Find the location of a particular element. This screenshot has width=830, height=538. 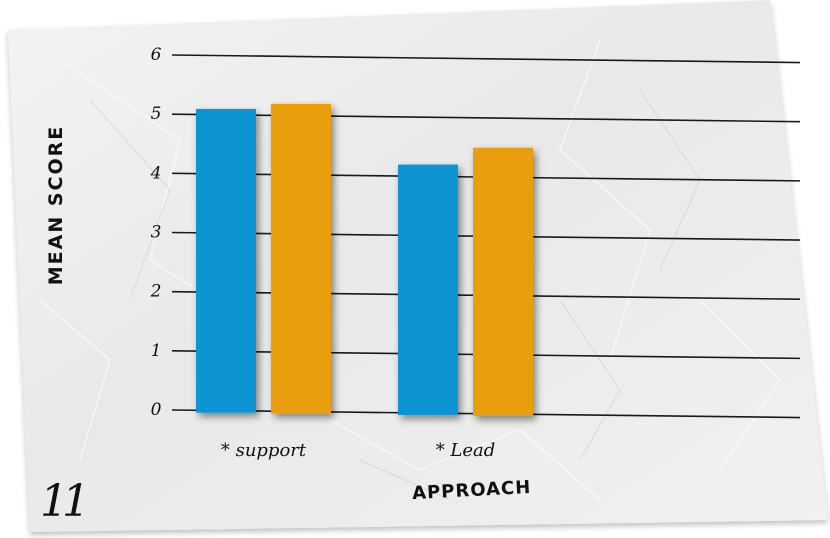

y-tick-label: 2 is located at coordinates (156, 292).